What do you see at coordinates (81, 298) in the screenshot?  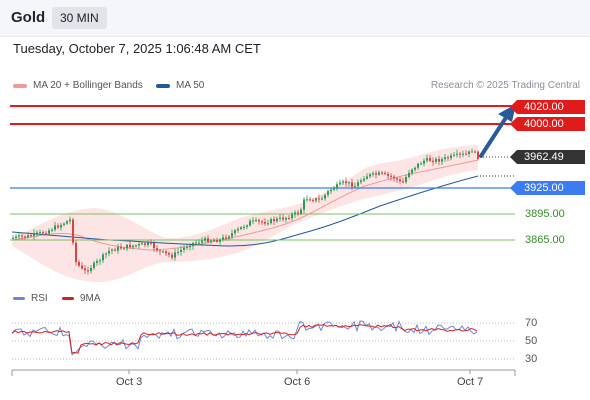 I see `legend-rsi-ma: 9MA` at bounding box center [81, 298].